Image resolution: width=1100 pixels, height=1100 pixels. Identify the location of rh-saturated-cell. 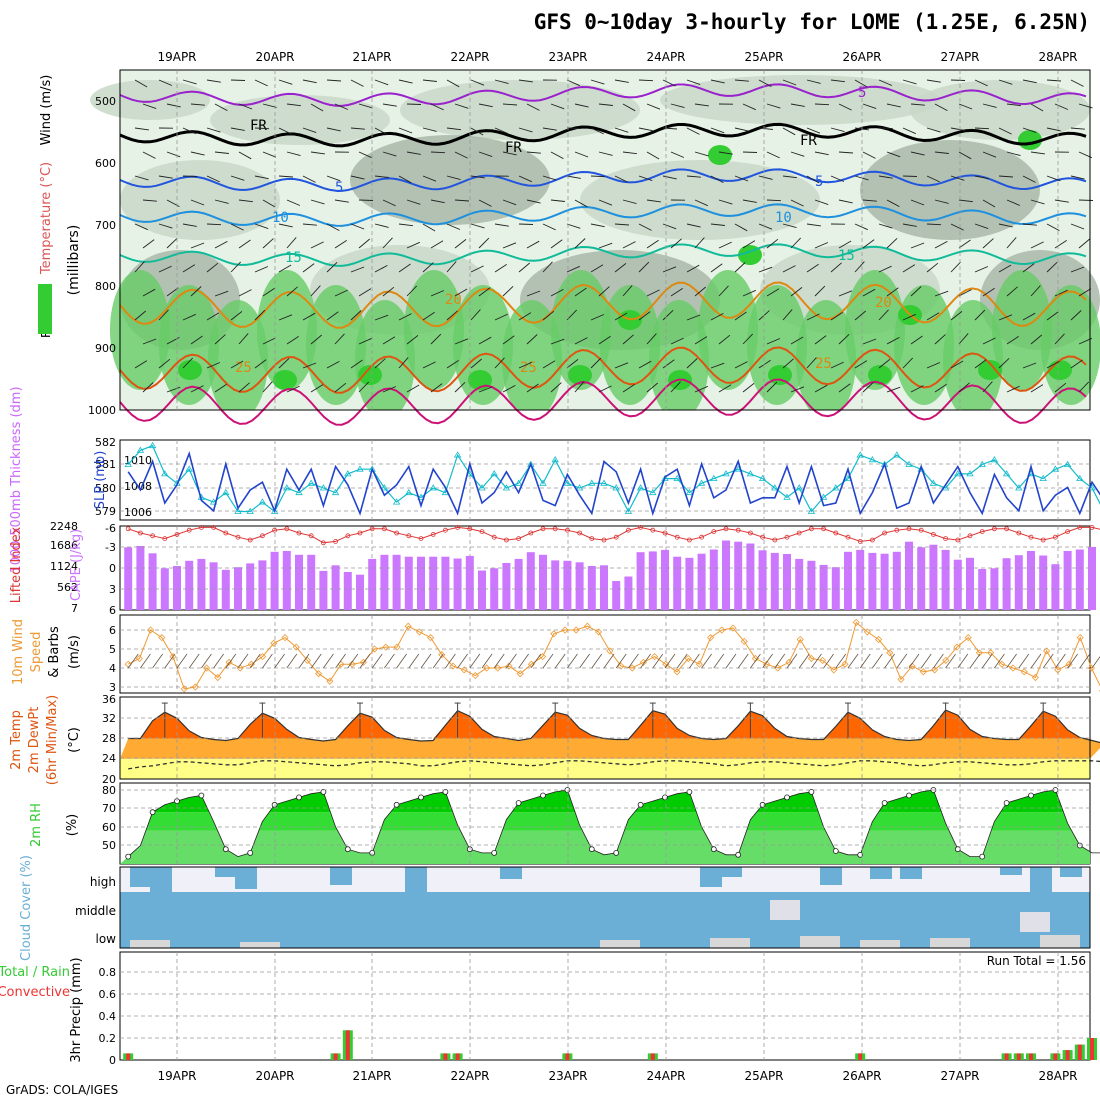
(990, 370).